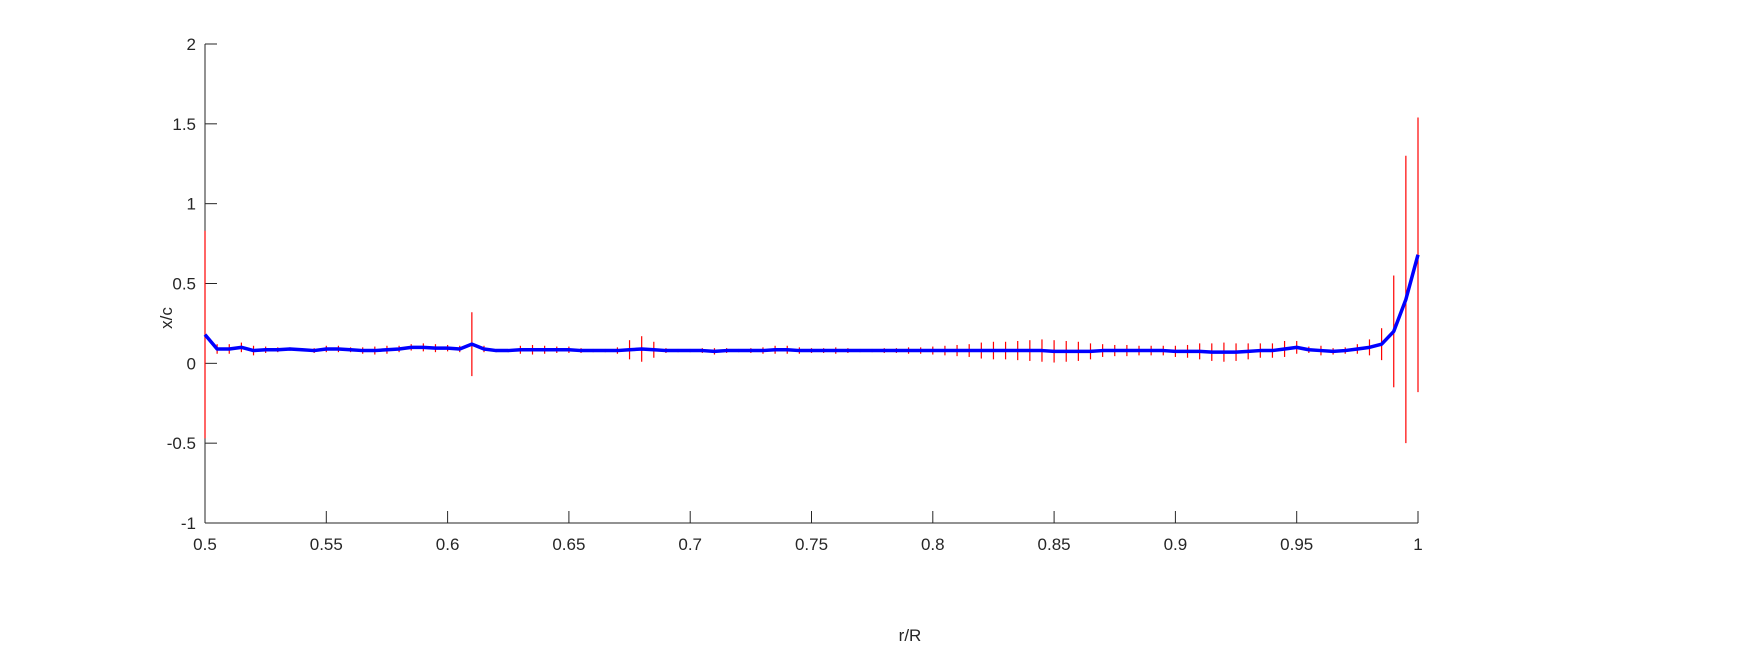 The width and height of the screenshot is (1750, 661). Describe the element at coordinates (188, 523) in the screenshot. I see `y-tick-label: -1` at that location.